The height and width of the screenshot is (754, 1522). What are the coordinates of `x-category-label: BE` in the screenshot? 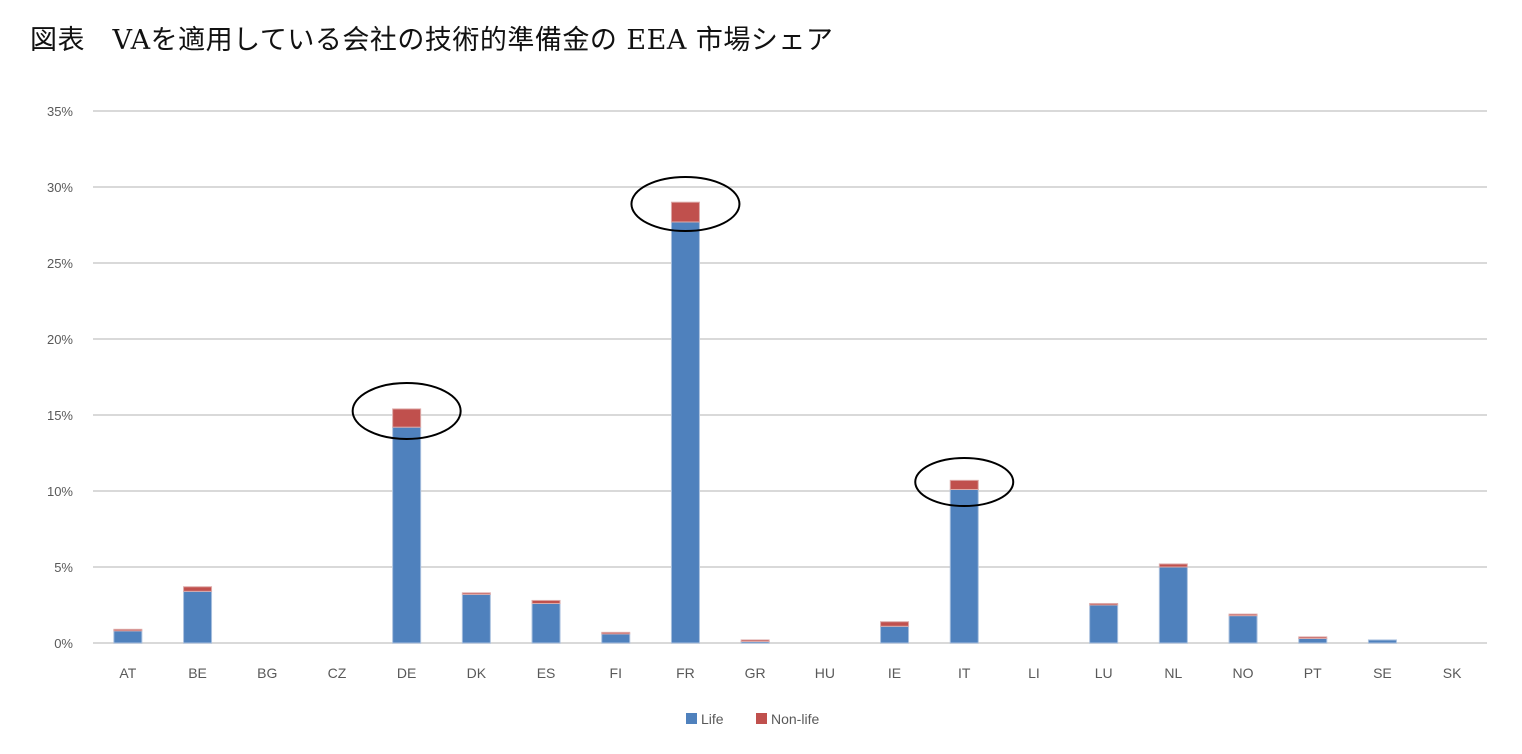 It's located at (197, 673).